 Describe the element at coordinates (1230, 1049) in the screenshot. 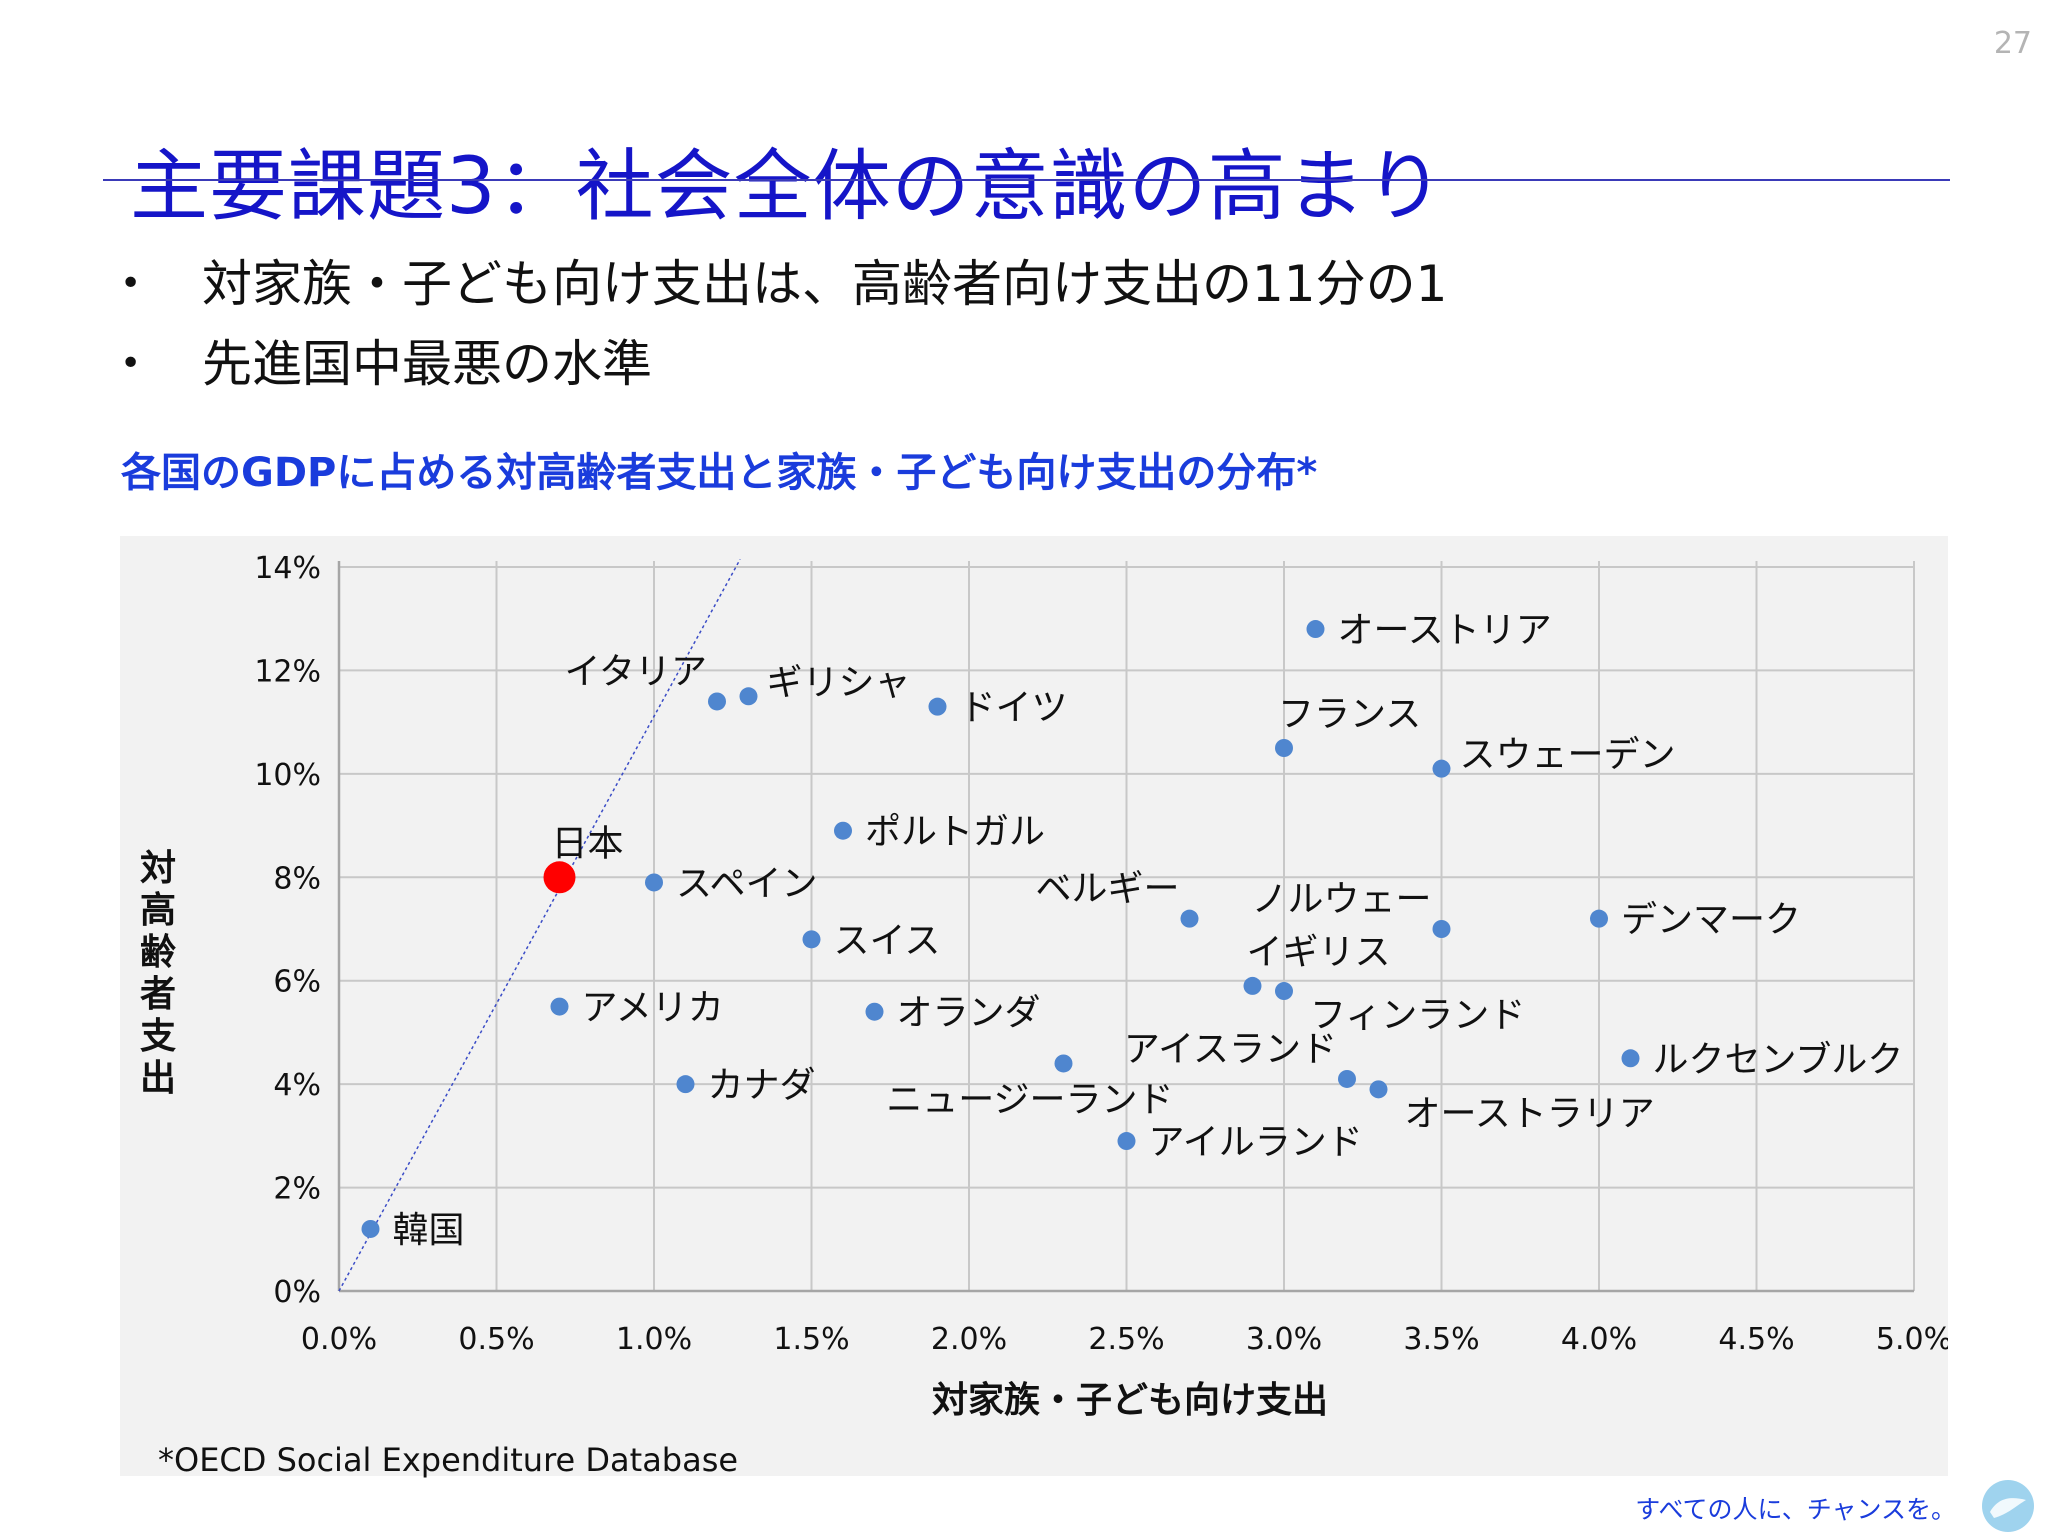

I see `point-label: アイスランド` at that location.